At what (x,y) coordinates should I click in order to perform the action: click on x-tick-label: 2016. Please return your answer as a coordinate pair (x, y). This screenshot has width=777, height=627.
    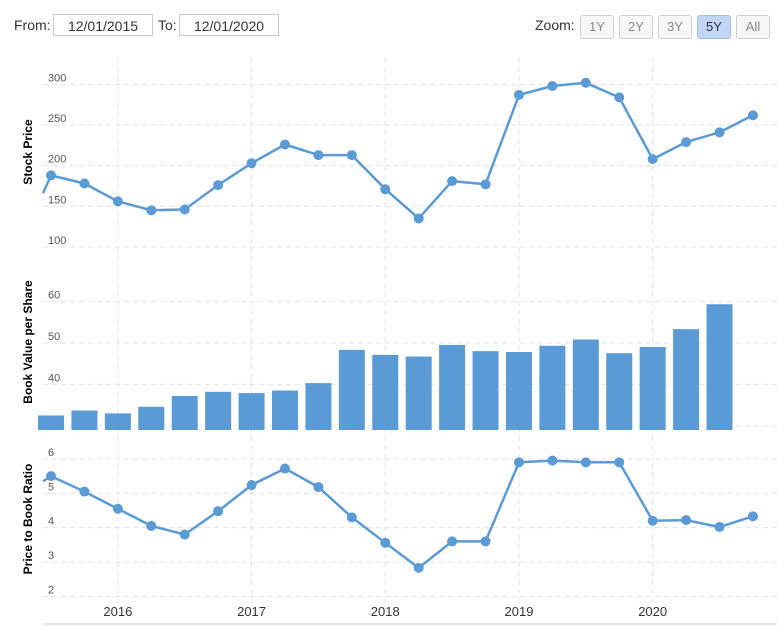
    Looking at the image, I should click on (117, 611).